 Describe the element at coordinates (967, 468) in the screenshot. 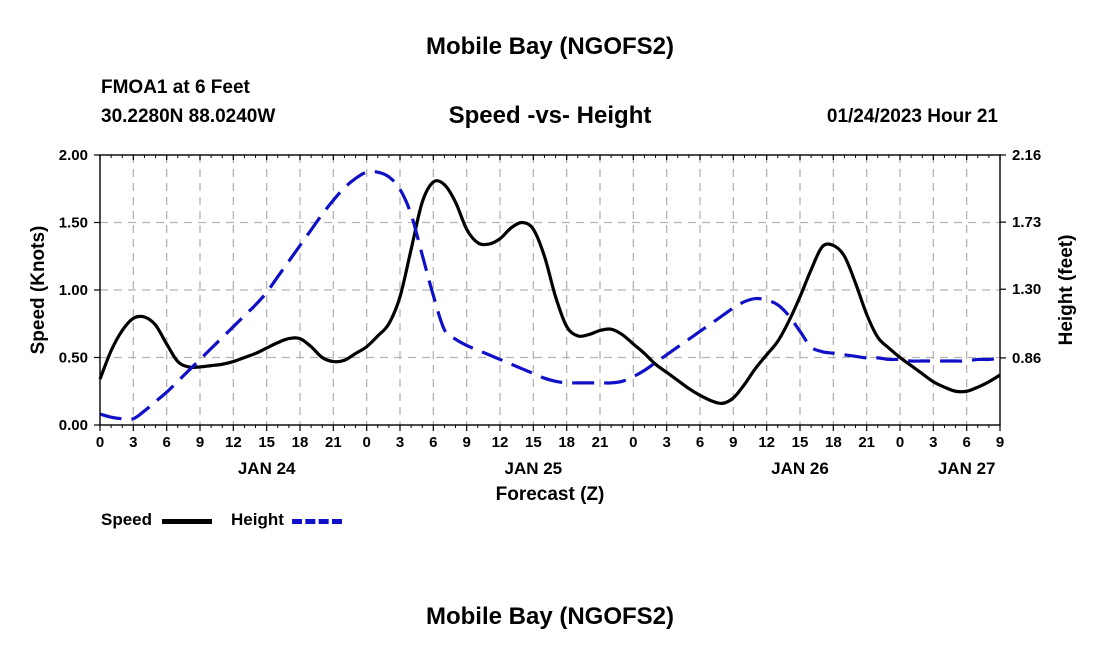

I see `date-label: JAN 27` at that location.